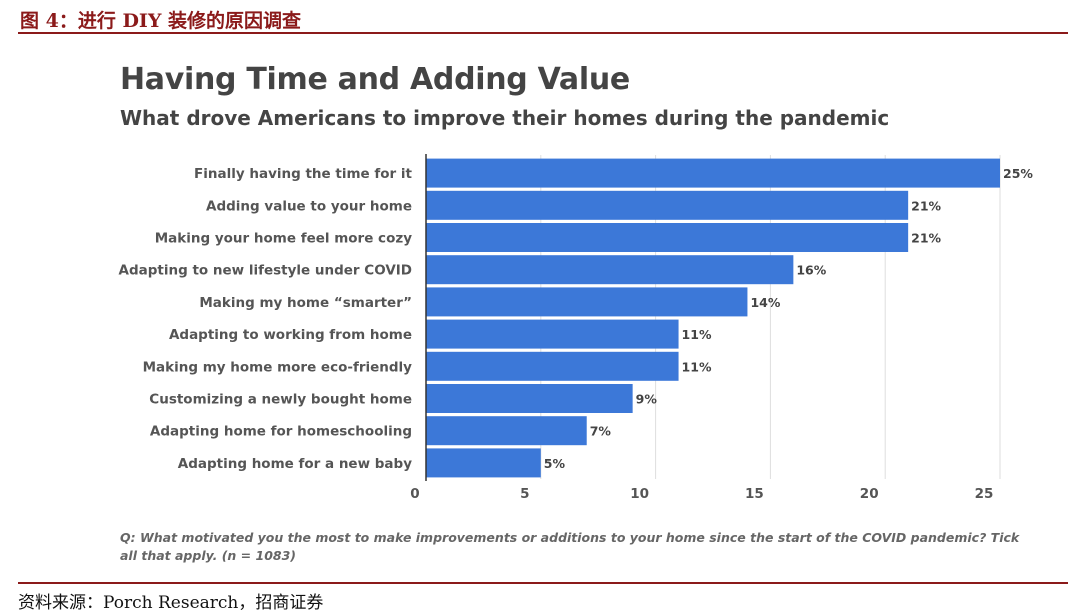 The height and width of the screenshot is (613, 1080). What do you see at coordinates (278, 367) in the screenshot?
I see `category-label: Making my home more eco-friendly` at bounding box center [278, 367].